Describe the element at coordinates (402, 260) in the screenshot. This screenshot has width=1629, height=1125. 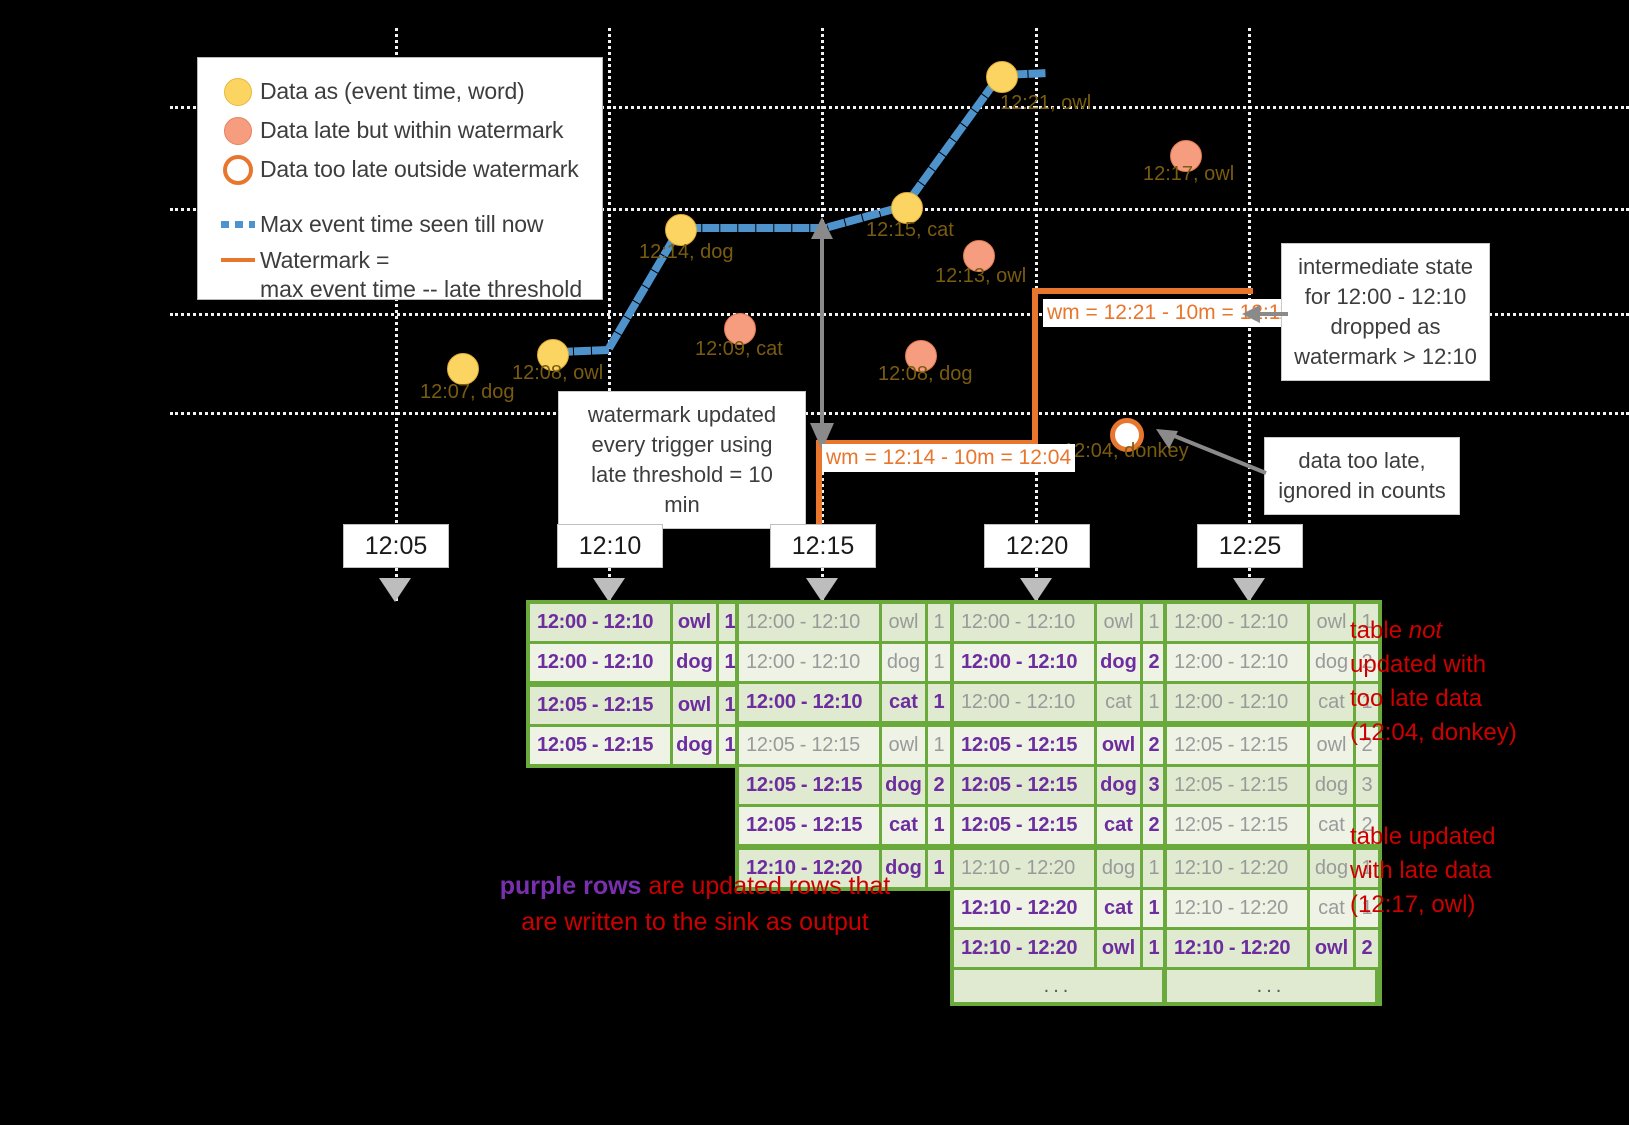
I see `legend-item-watermark: Watermark =` at that location.